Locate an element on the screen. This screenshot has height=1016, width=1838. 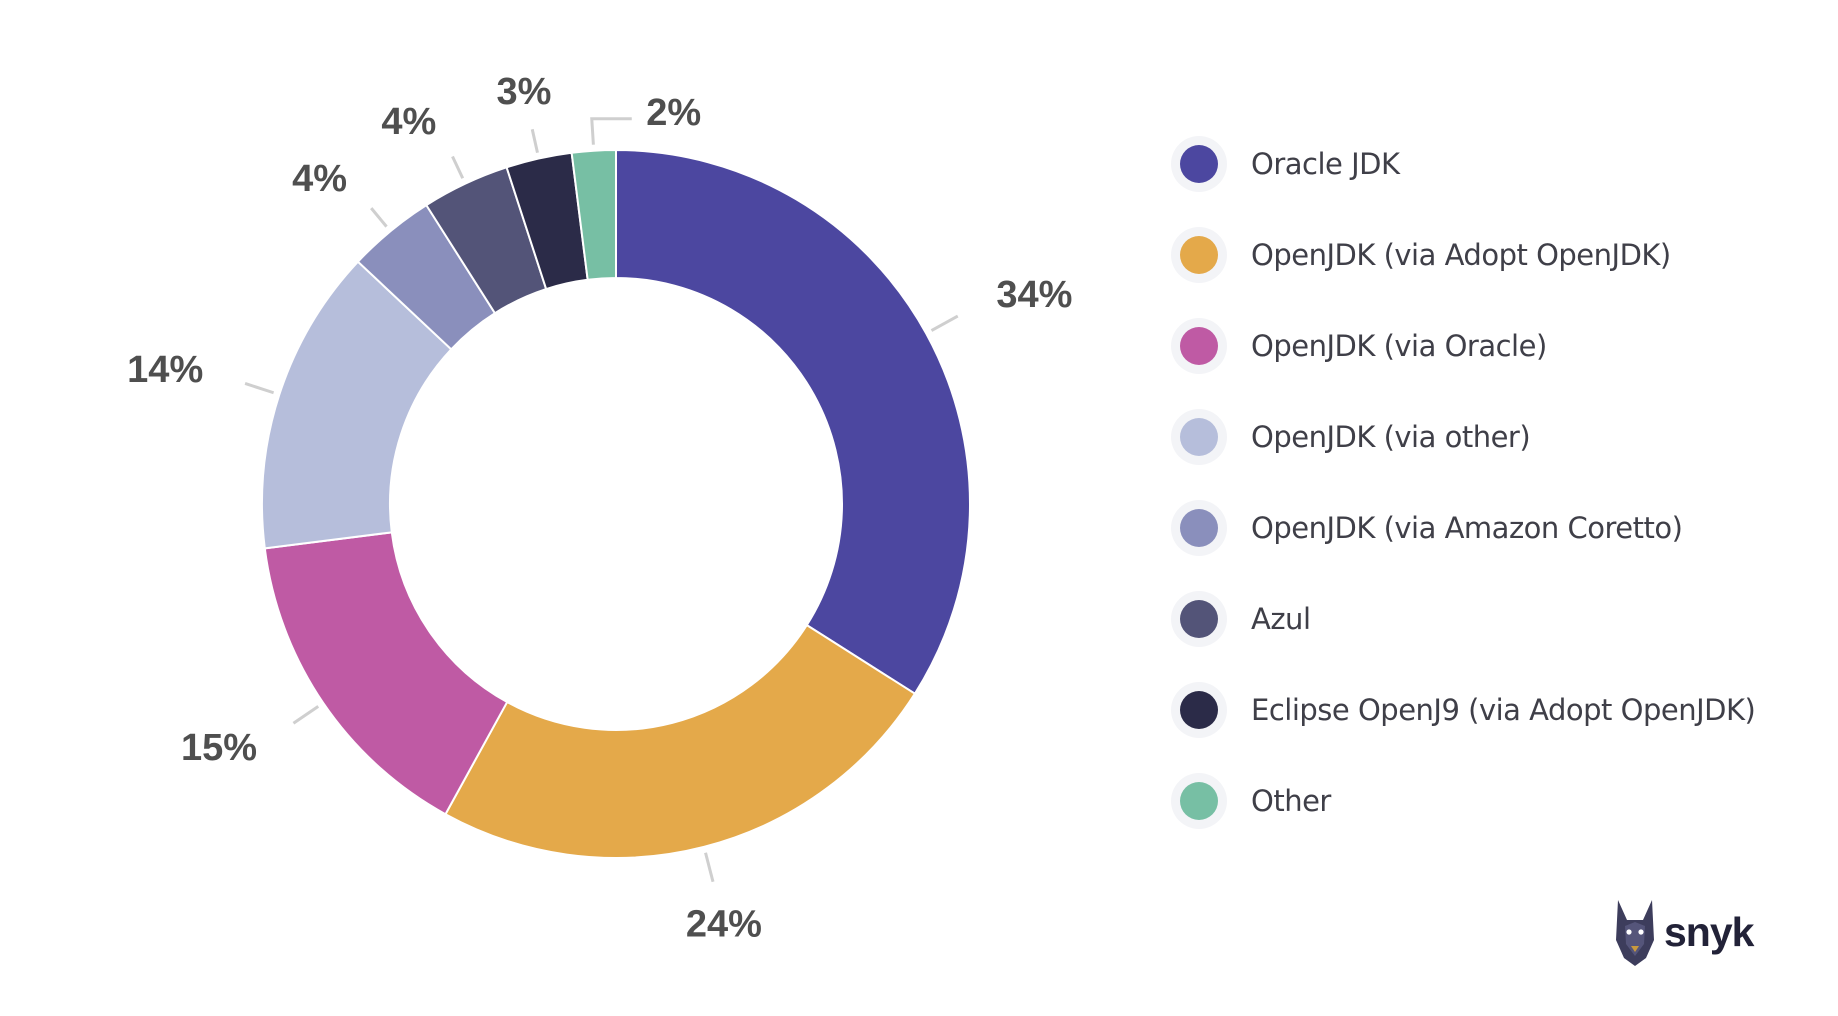
leader-line-openjdk-via-adopt-openjdk is located at coordinates (709, 867).